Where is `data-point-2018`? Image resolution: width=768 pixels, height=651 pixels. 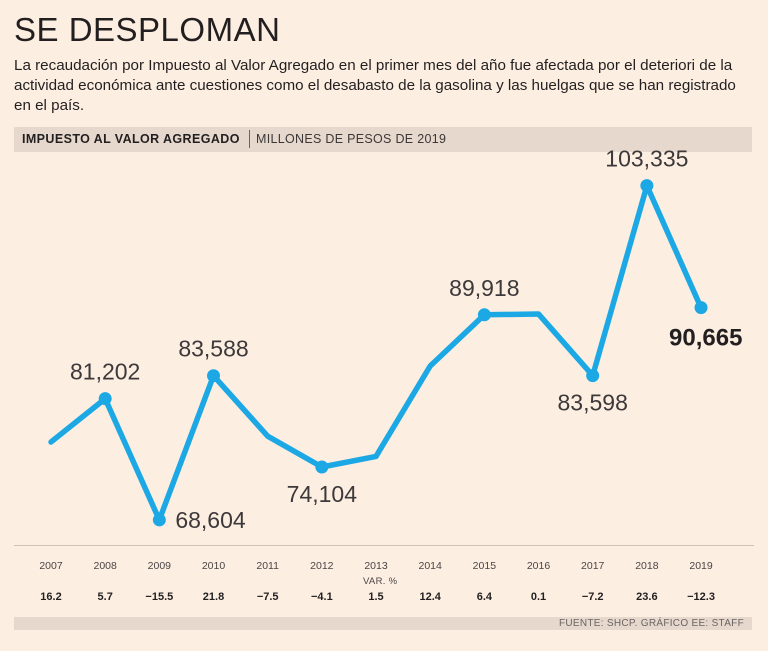 data-point-2018 is located at coordinates (647, 186).